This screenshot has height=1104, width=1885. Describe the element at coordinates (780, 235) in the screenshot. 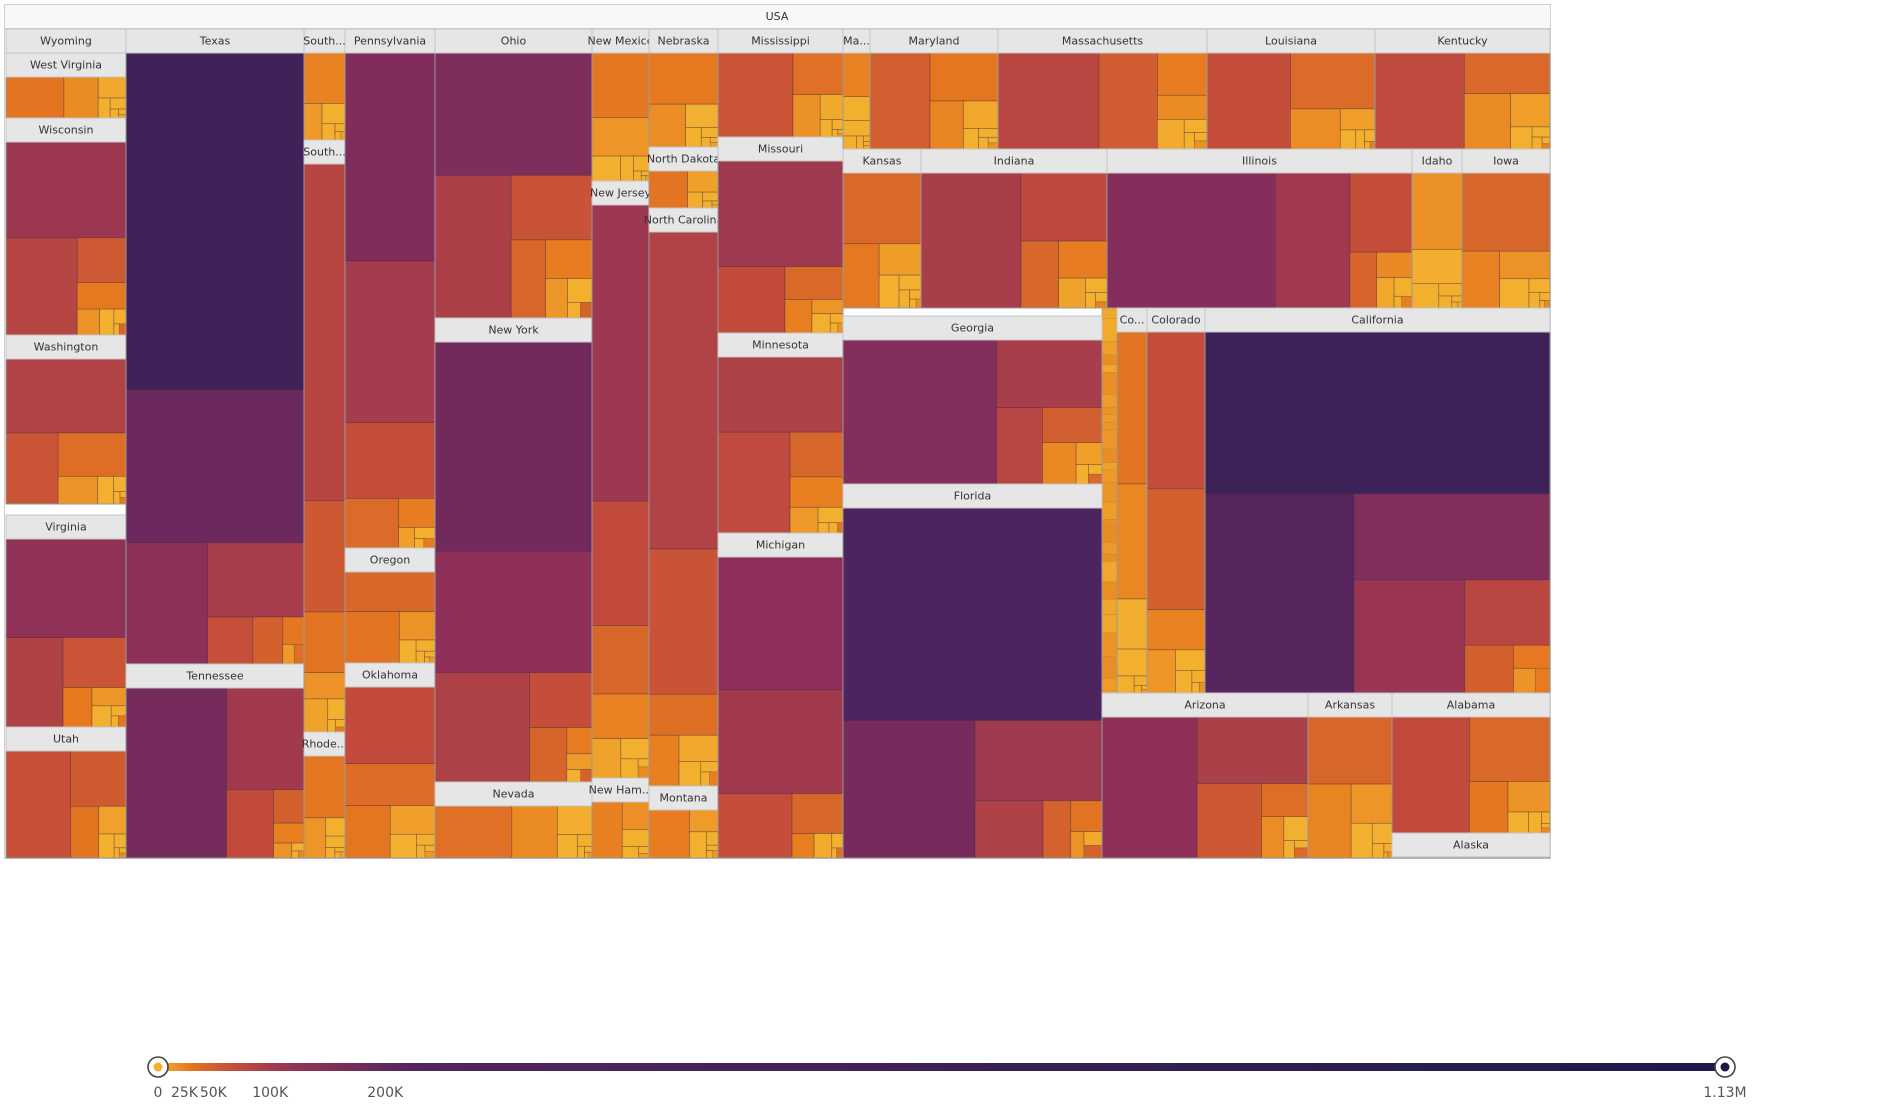

I see `state-missouri: Missouri` at that location.